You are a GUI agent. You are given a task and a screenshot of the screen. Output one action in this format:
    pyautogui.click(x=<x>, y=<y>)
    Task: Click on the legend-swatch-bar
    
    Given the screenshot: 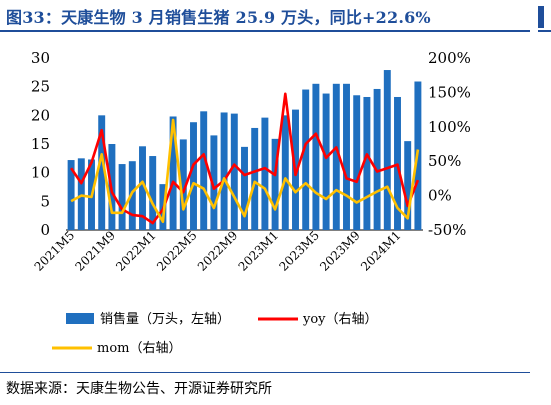 What is the action you would take?
    pyautogui.click(x=80, y=318)
    